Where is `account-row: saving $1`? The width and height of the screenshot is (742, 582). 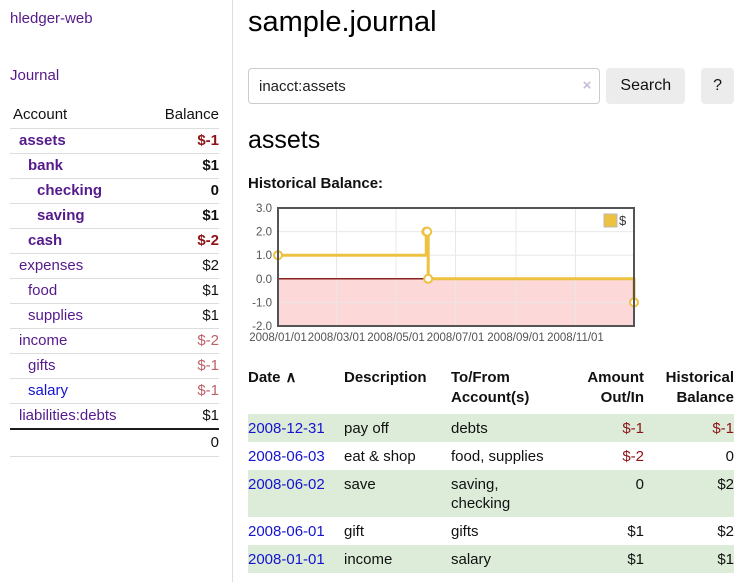
account-row: saving $1 is located at coordinates (114, 216).